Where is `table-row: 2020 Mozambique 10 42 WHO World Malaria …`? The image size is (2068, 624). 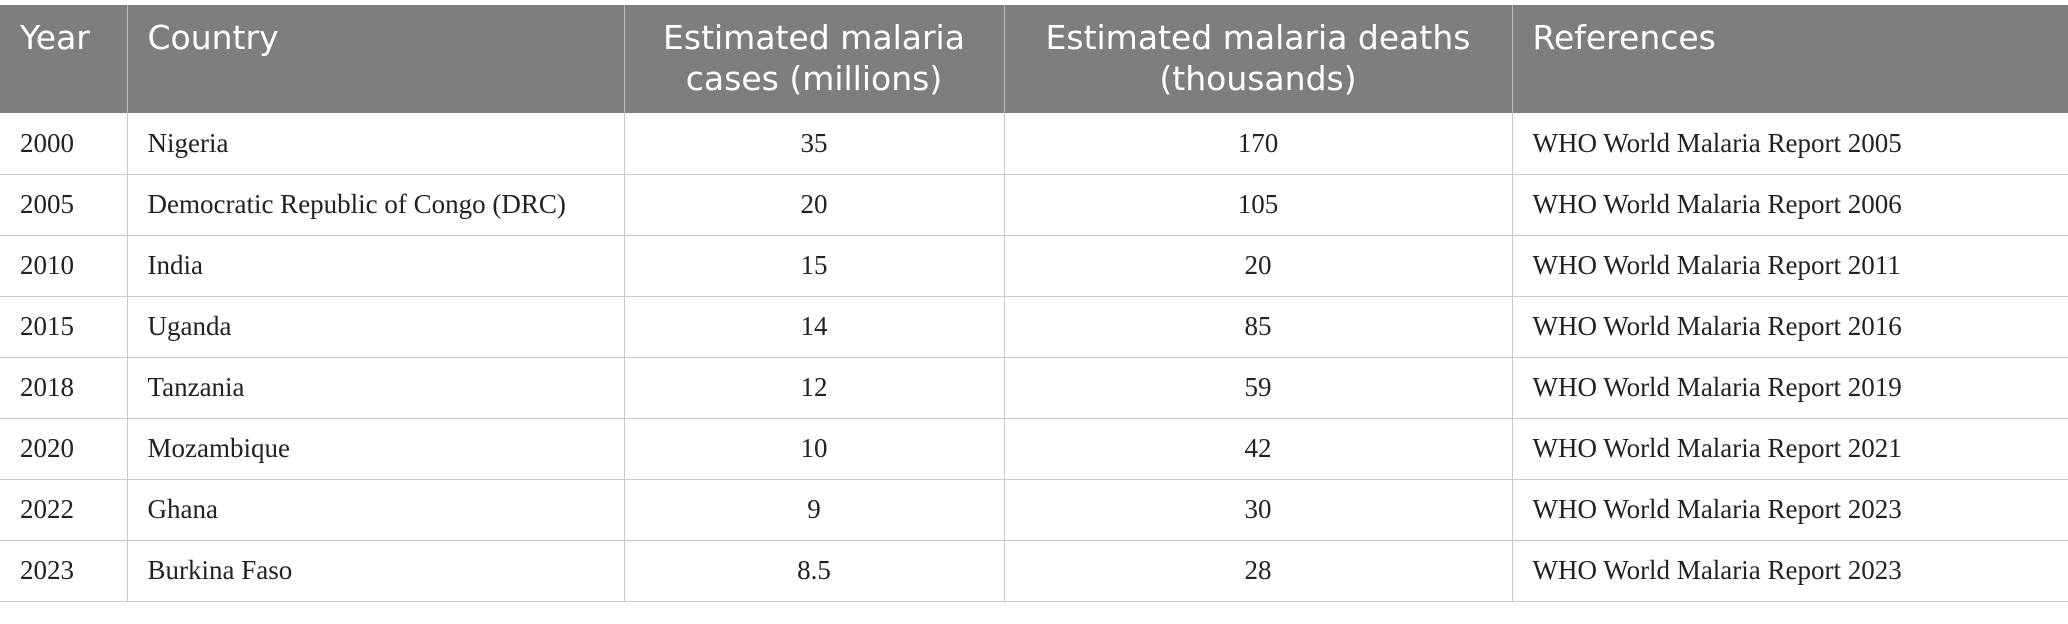
table-row: 2020 Mozambique 10 42 WHO World Malaria … is located at coordinates (1034, 448).